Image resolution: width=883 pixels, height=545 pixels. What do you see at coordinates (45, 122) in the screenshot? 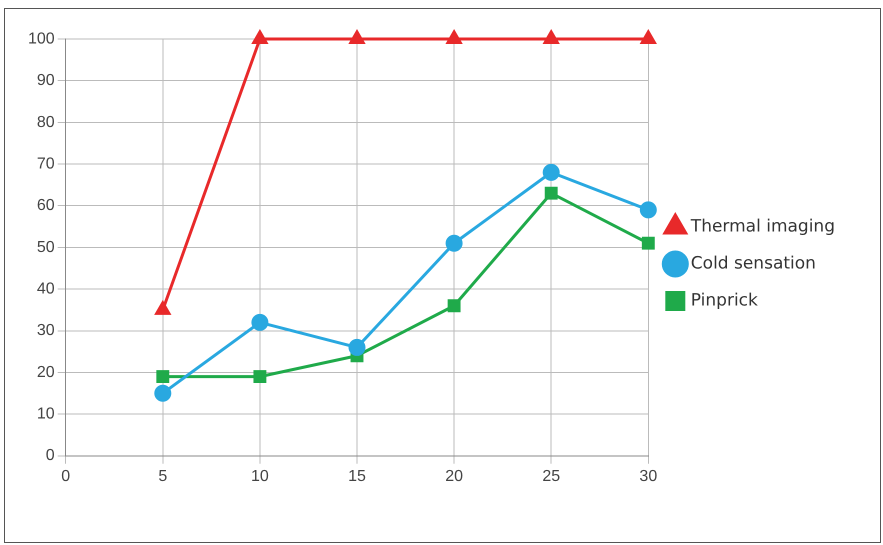
I see `y-tick-label: 80` at bounding box center [45, 122].